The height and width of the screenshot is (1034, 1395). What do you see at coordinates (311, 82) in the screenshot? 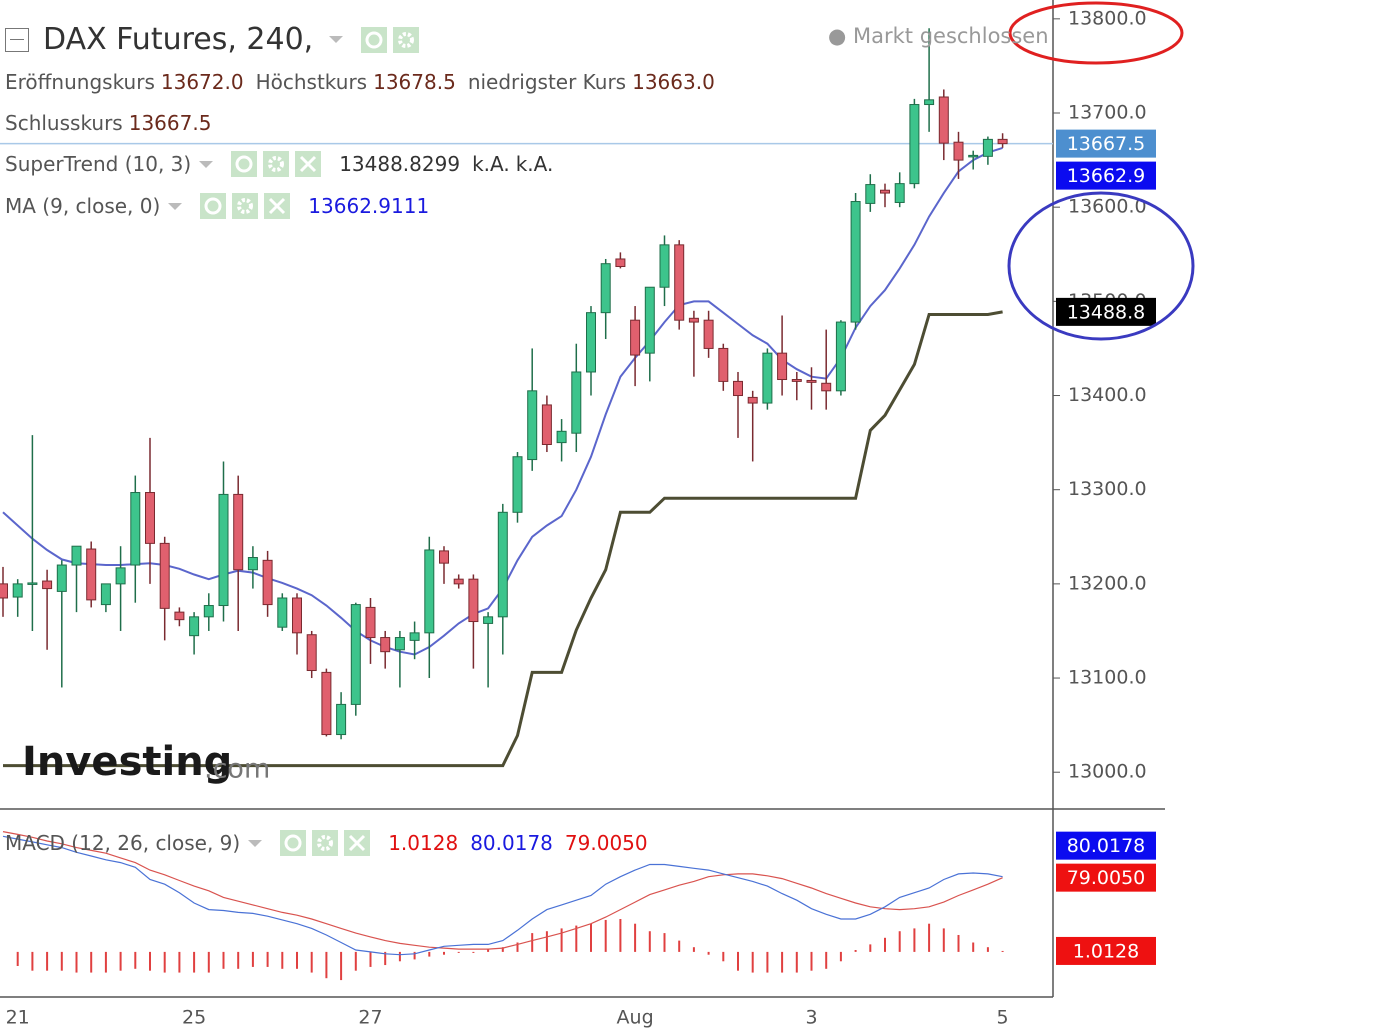
I see `legend-label: Höchstkurs` at bounding box center [311, 82].